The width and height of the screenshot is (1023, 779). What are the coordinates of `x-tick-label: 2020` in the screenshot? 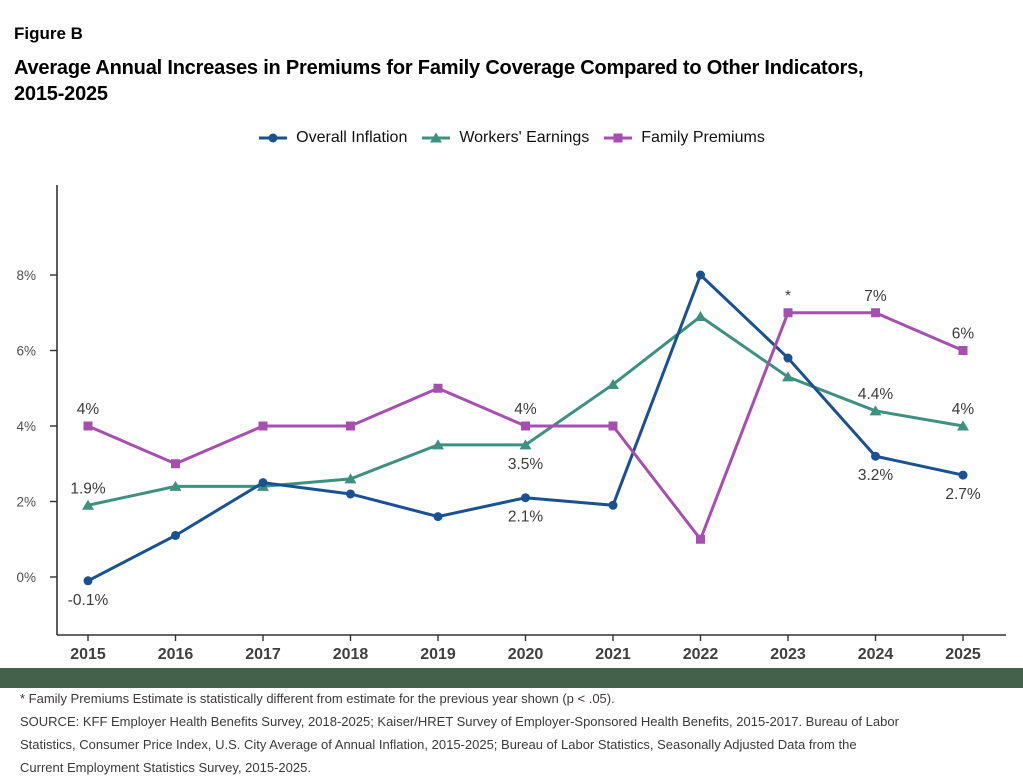 It's located at (526, 654).